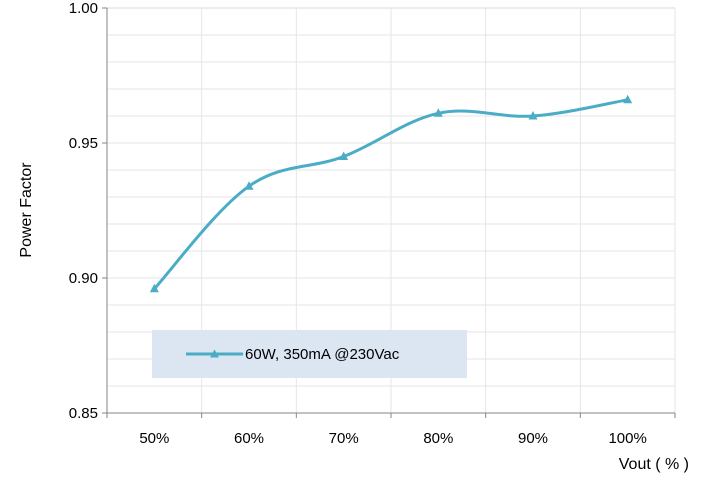 Image resolution: width=707 pixels, height=477 pixels. I want to click on x-tick-labels: 50% 60% 70% 80% 90% 100%, so click(393, 438).